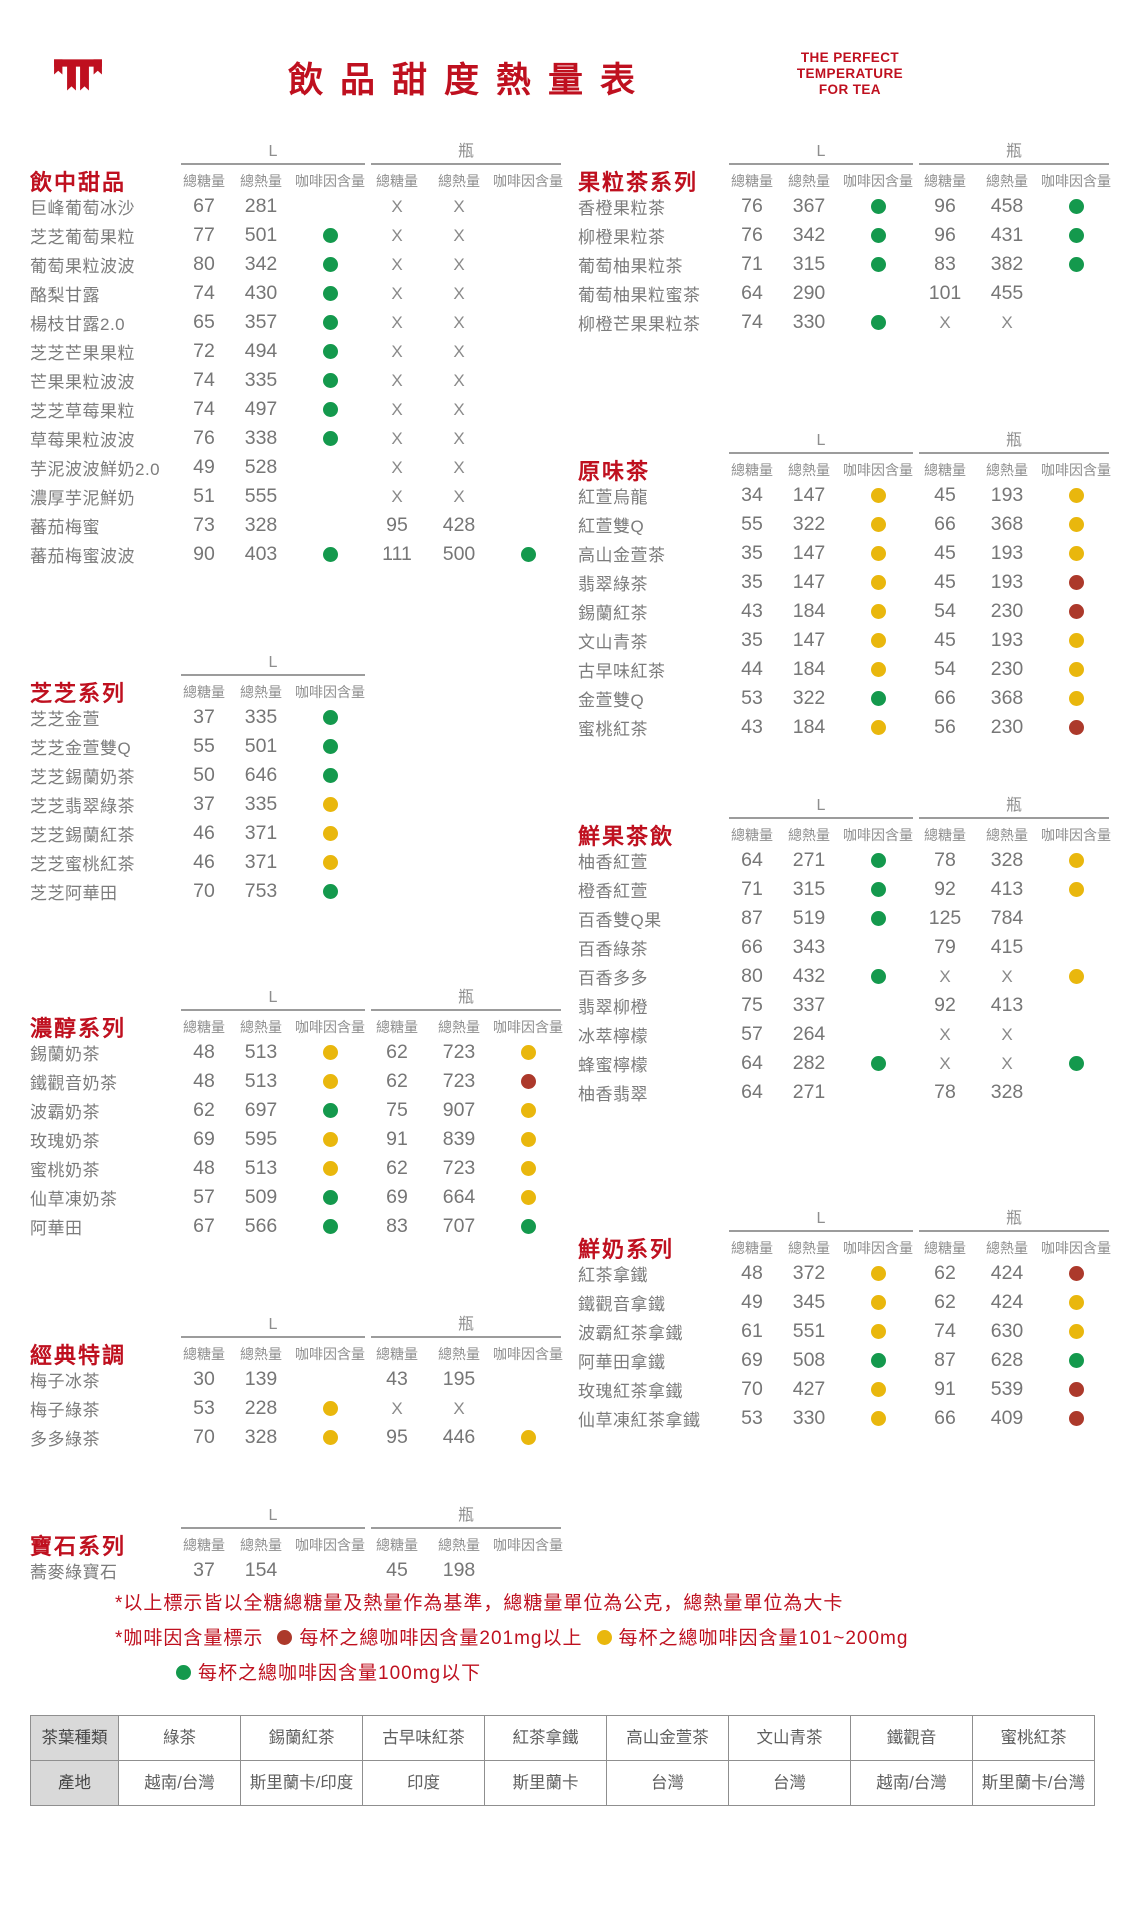 The width and height of the screenshot is (1125, 1920). Describe the element at coordinates (851, 1389) in the screenshot. I see `table-row: 玫瑰紅茶拿鐵 70 427 91 539` at that location.